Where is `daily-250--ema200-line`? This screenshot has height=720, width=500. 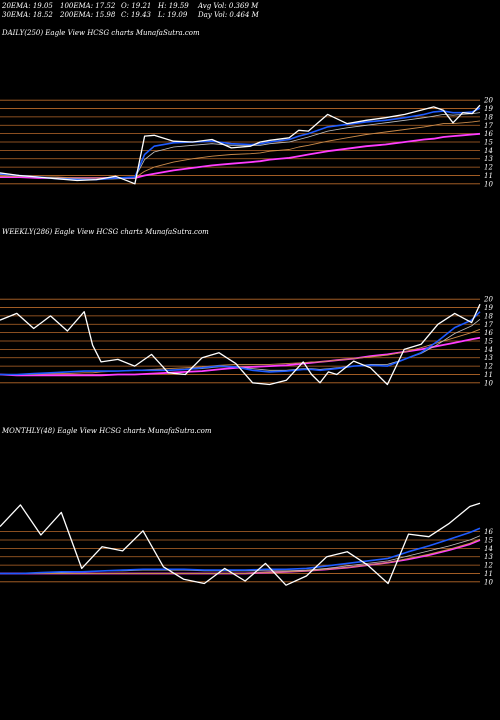 daily-250--ema200-line is located at coordinates (240, 155).